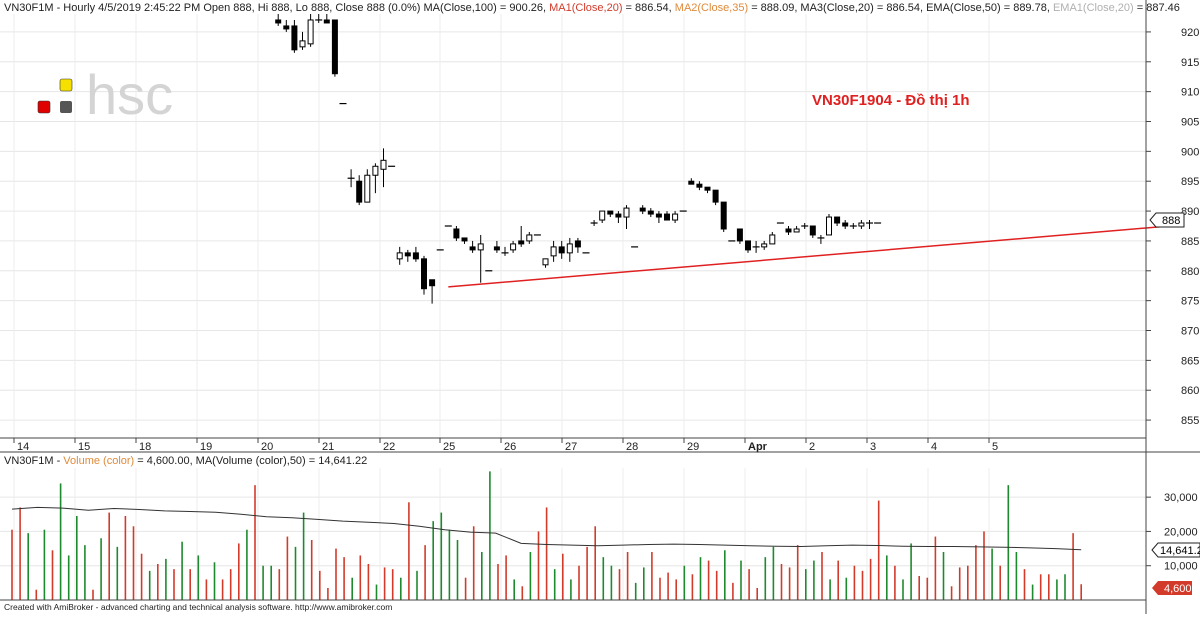 This screenshot has height=619, width=1200. What do you see at coordinates (1190, 33) in the screenshot?
I see `price-tick-label: 920` at bounding box center [1190, 33].